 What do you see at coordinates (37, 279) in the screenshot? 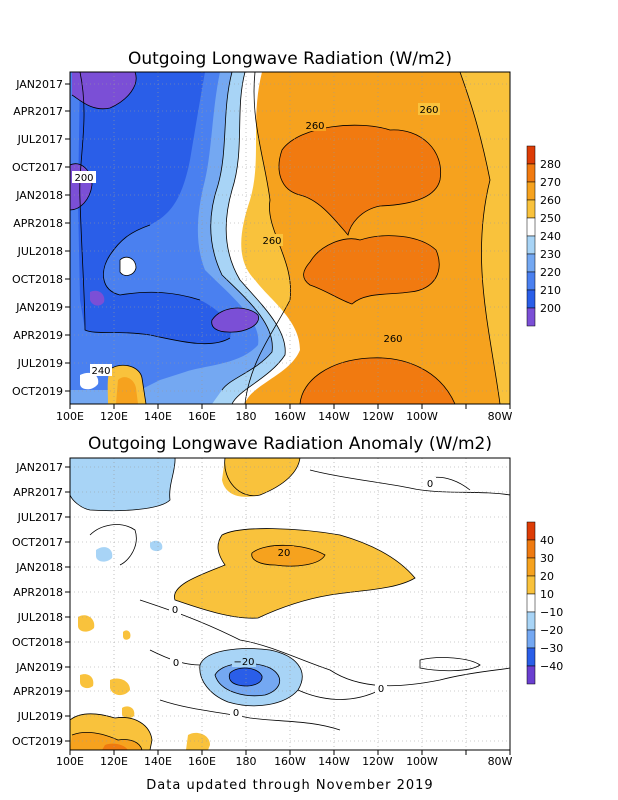
I see `panel1-ytick: OCT2018` at bounding box center [37, 279].